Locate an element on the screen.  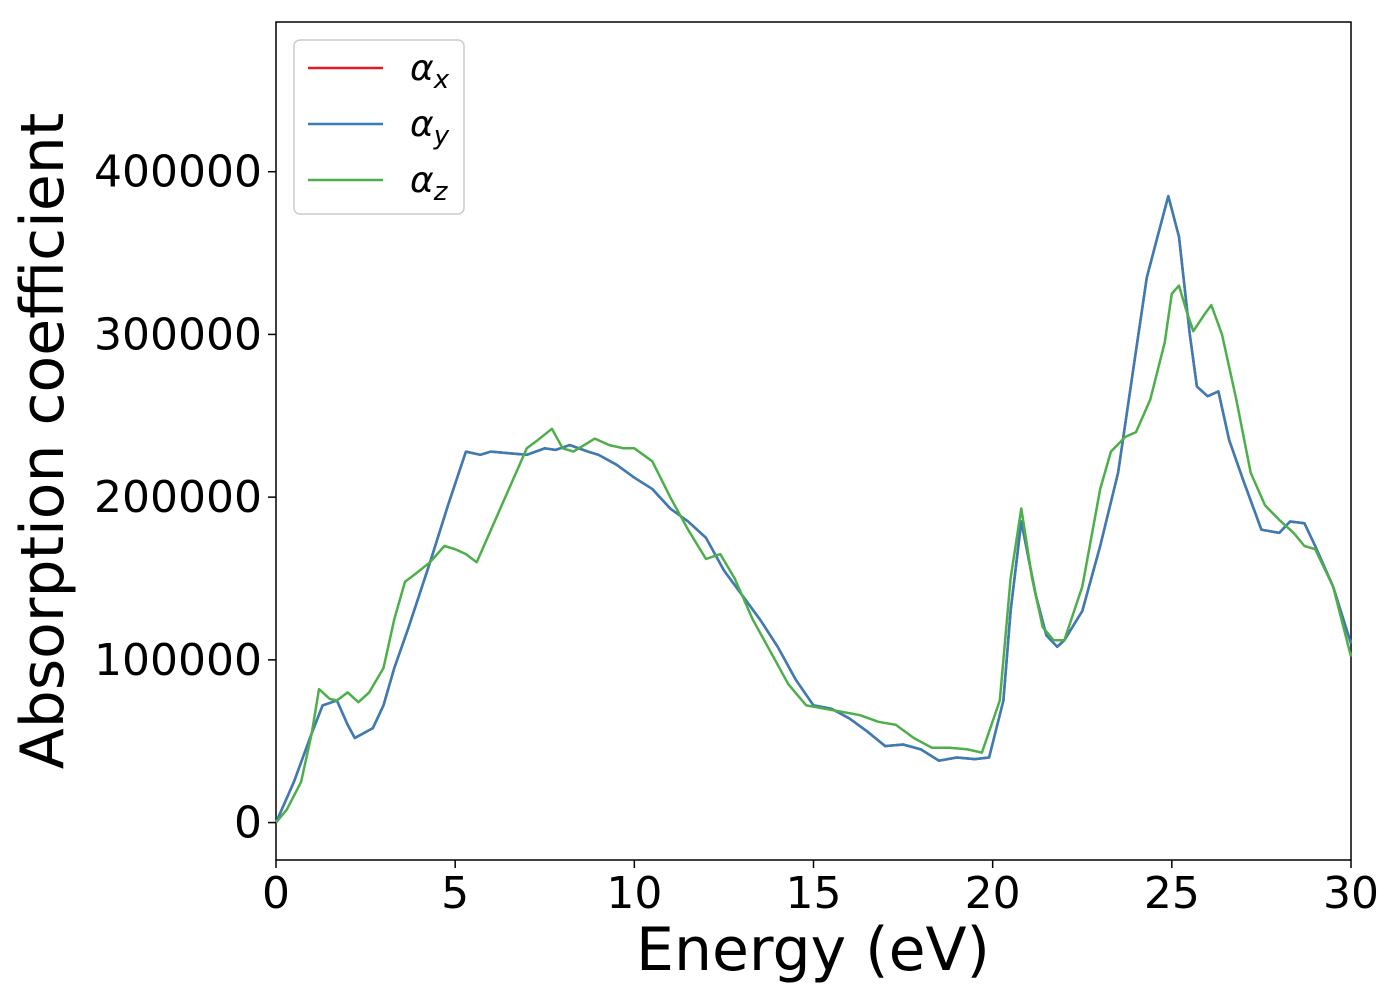
legend-box is located at coordinates (379, 127).